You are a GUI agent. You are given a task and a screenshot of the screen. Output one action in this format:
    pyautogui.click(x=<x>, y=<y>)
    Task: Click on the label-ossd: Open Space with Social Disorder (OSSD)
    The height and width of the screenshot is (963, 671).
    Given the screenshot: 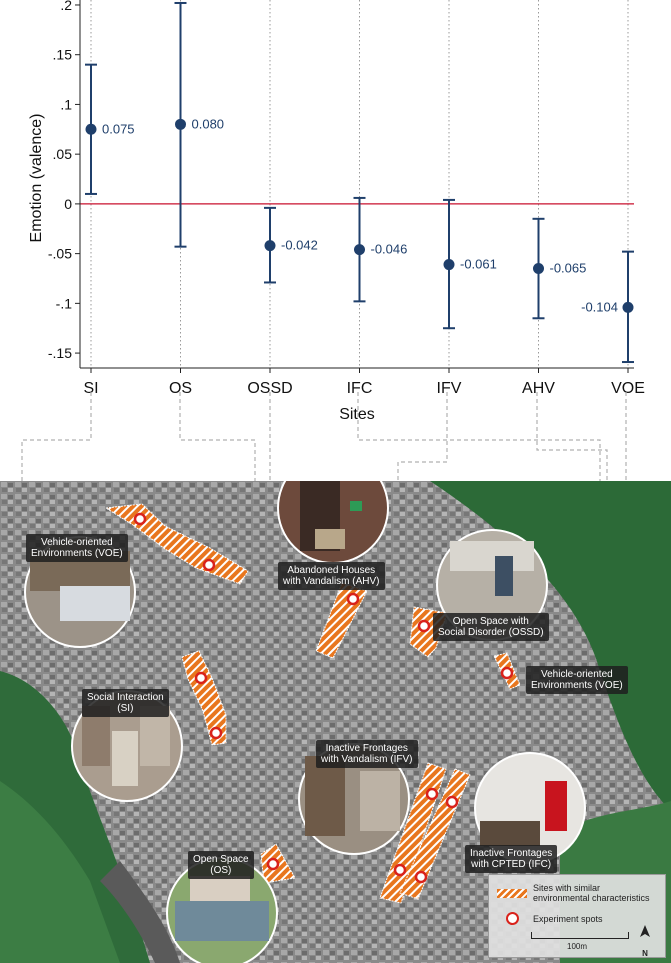 What is the action you would take?
    pyautogui.click(x=491, y=627)
    